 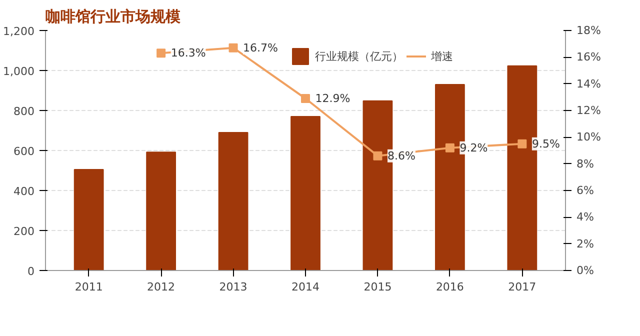 What do you see at coordinates (402, 155) in the screenshot?
I see `data-label: 8.6%` at bounding box center [402, 155].